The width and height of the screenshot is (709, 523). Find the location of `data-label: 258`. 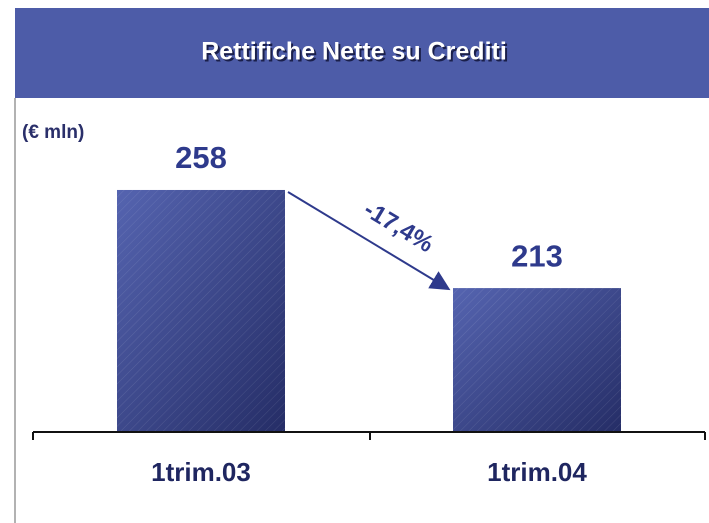

data-label: 258 is located at coordinates (201, 157).